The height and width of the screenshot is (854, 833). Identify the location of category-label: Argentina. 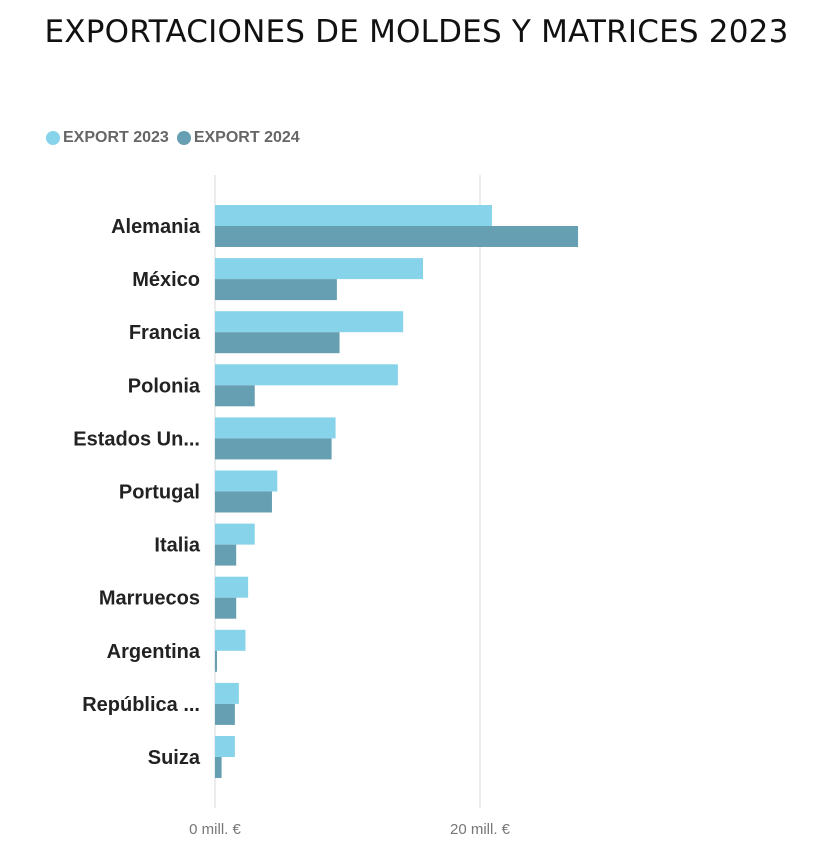
(154, 652).